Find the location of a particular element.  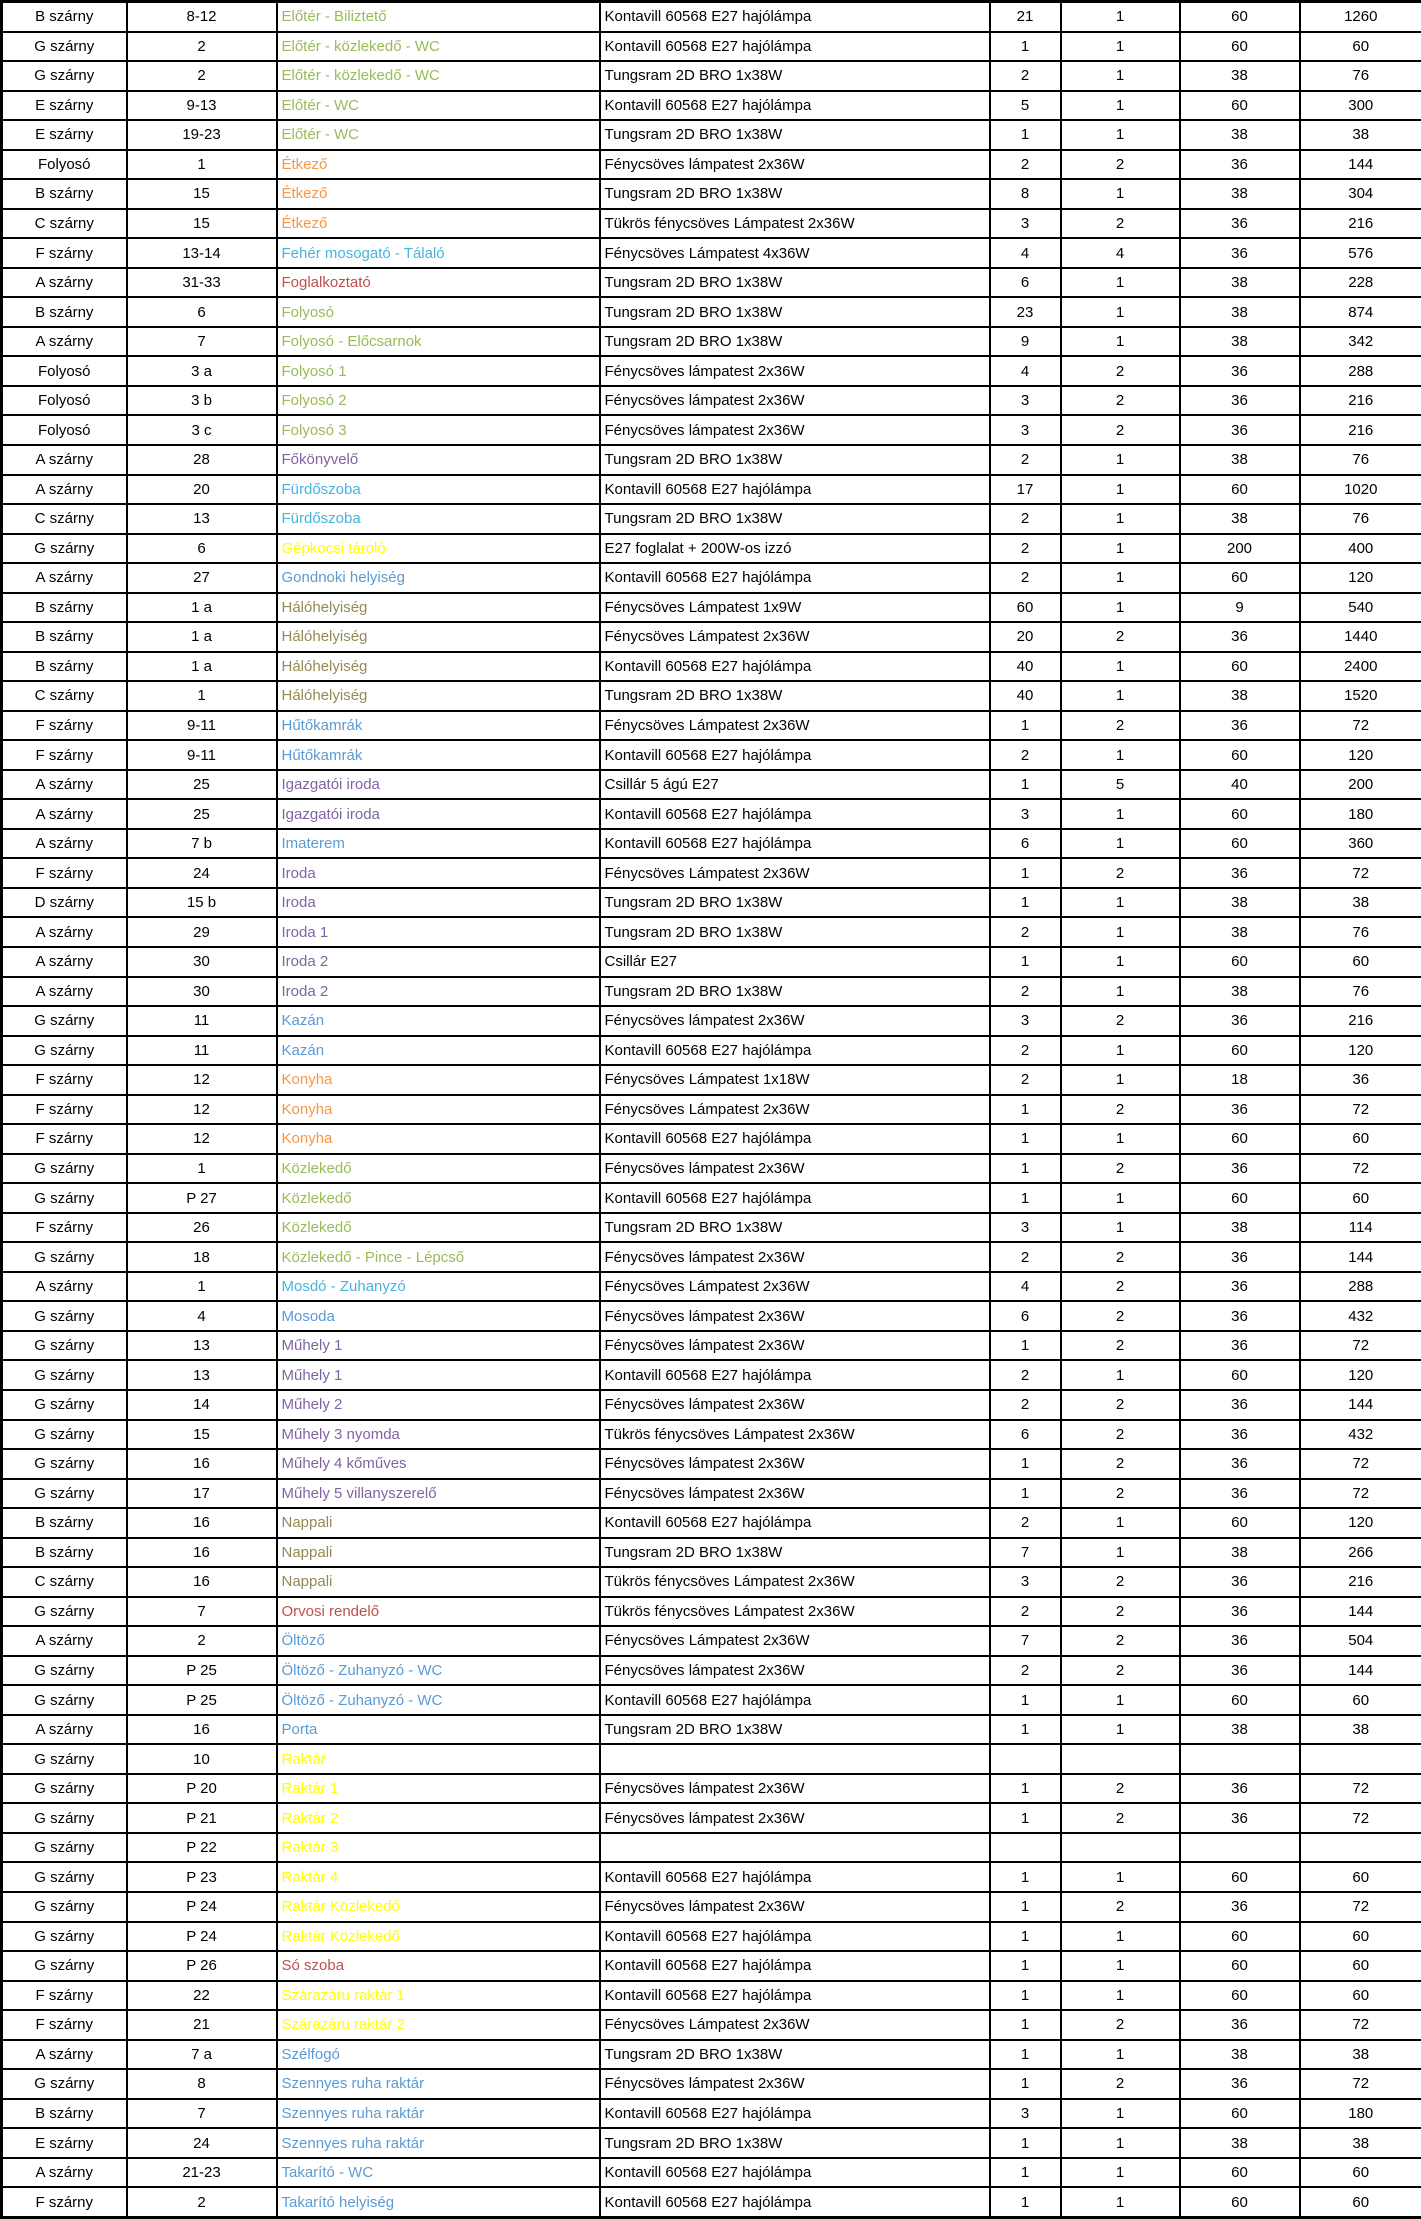

cell-room-name: Raktár Közlekedő is located at coordinates (438, 1936).